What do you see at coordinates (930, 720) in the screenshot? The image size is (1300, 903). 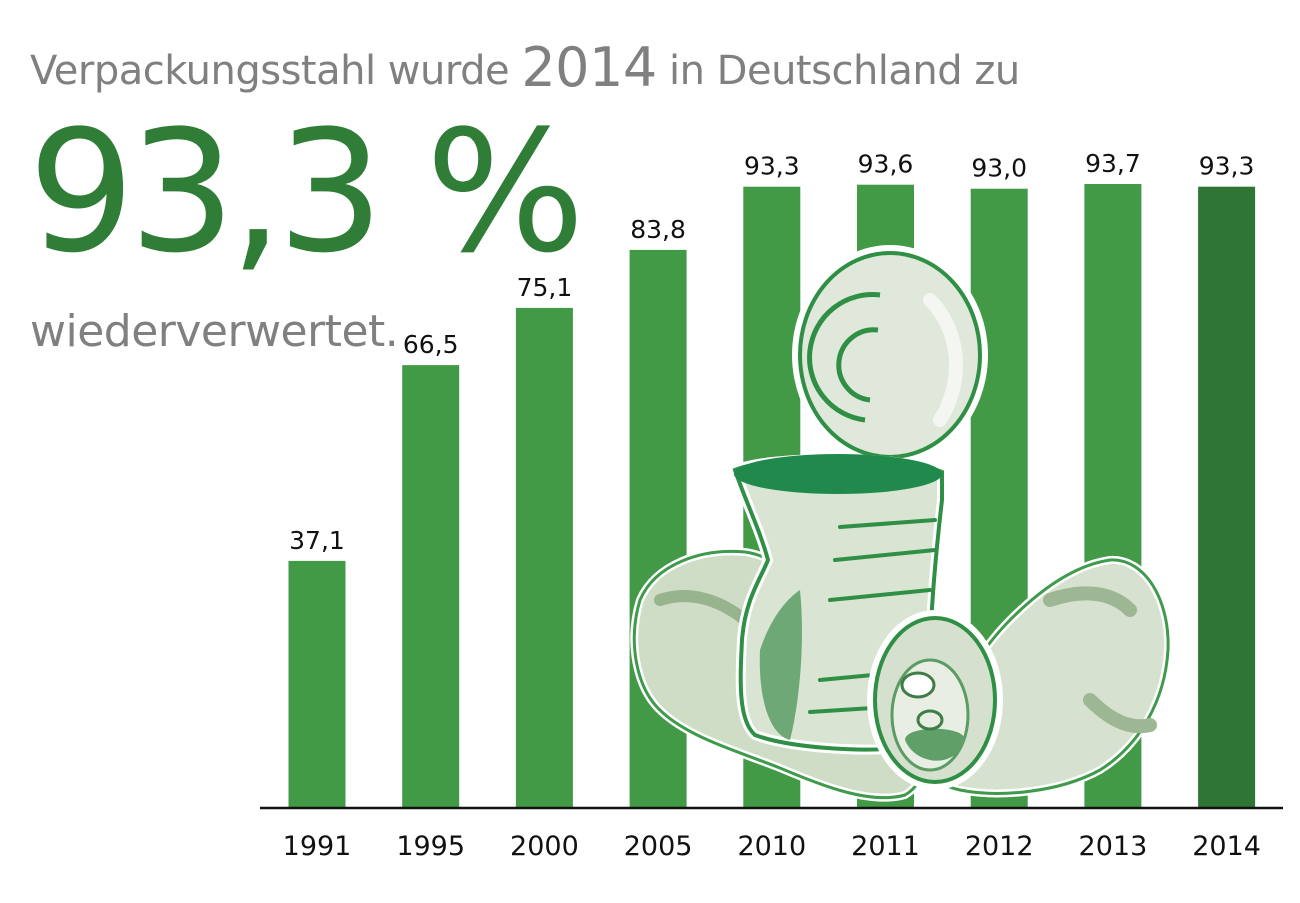 I see `pull-tab-rivet` at bounding box center [930, 720].